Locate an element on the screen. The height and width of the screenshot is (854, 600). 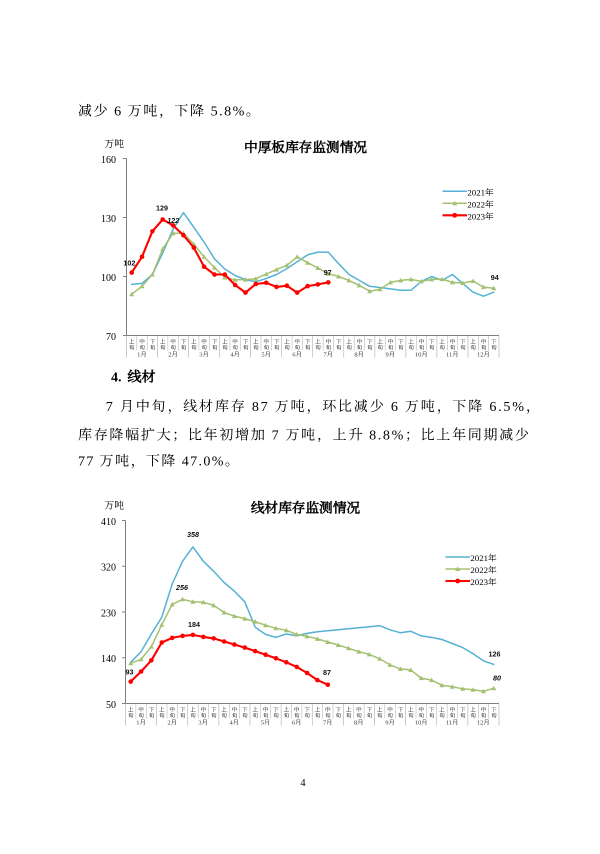
svg-text: 140 is located at coordinates (108, 657).